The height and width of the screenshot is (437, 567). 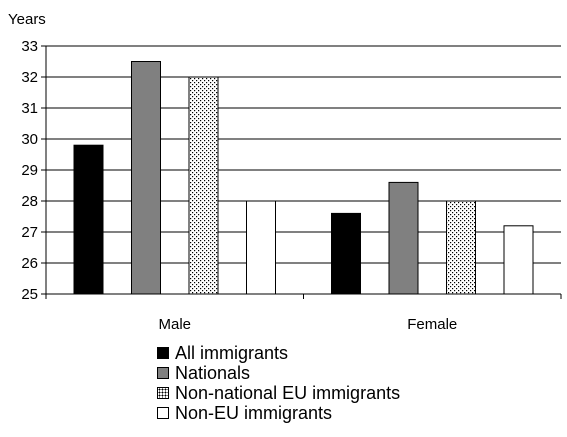 I want to click on y-tick-label: 26, so click(x=29, y=263).